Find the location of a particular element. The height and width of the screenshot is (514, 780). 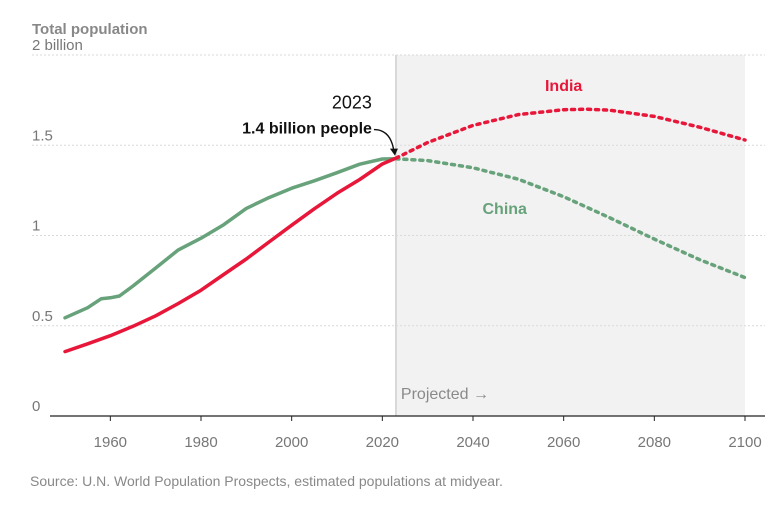

y-axis-ticks: 0 0.5 1 1.5 2 billion is located at coordinates (57, 226).